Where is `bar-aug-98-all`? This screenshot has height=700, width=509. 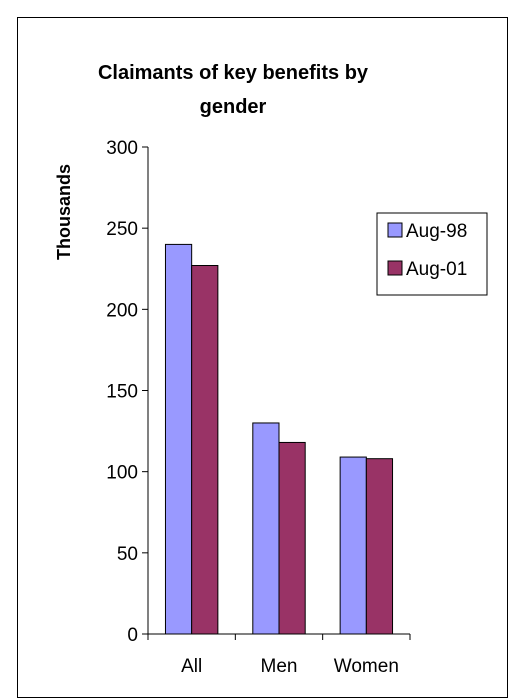
bar-aug-98-all is located at coordinates (178, 439).